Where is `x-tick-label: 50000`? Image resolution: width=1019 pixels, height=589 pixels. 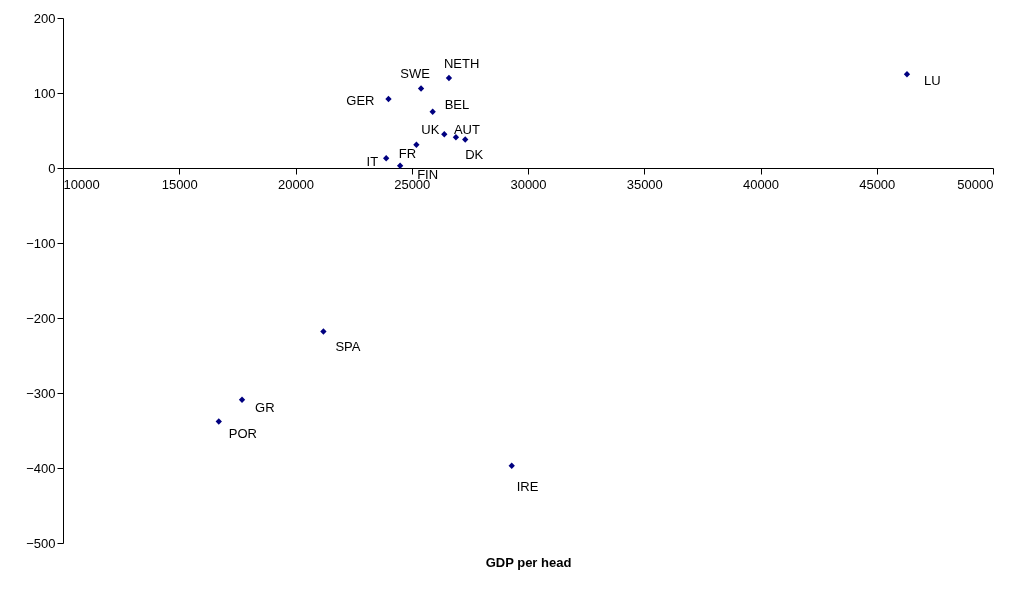
x-tick-label: 50000 is located at coordinates (975, 184).